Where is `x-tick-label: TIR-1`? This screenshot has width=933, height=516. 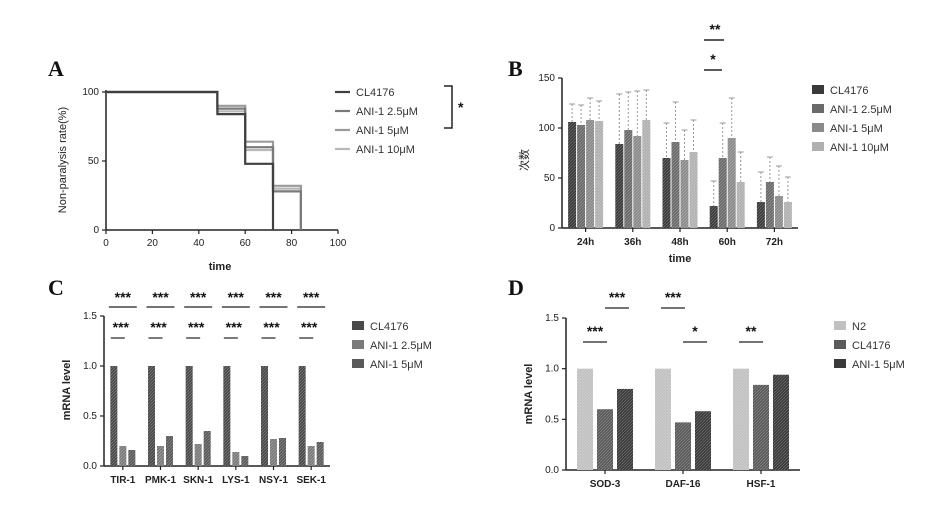
x-tick-label: TIR-1 is located at coordinates (122, 480).